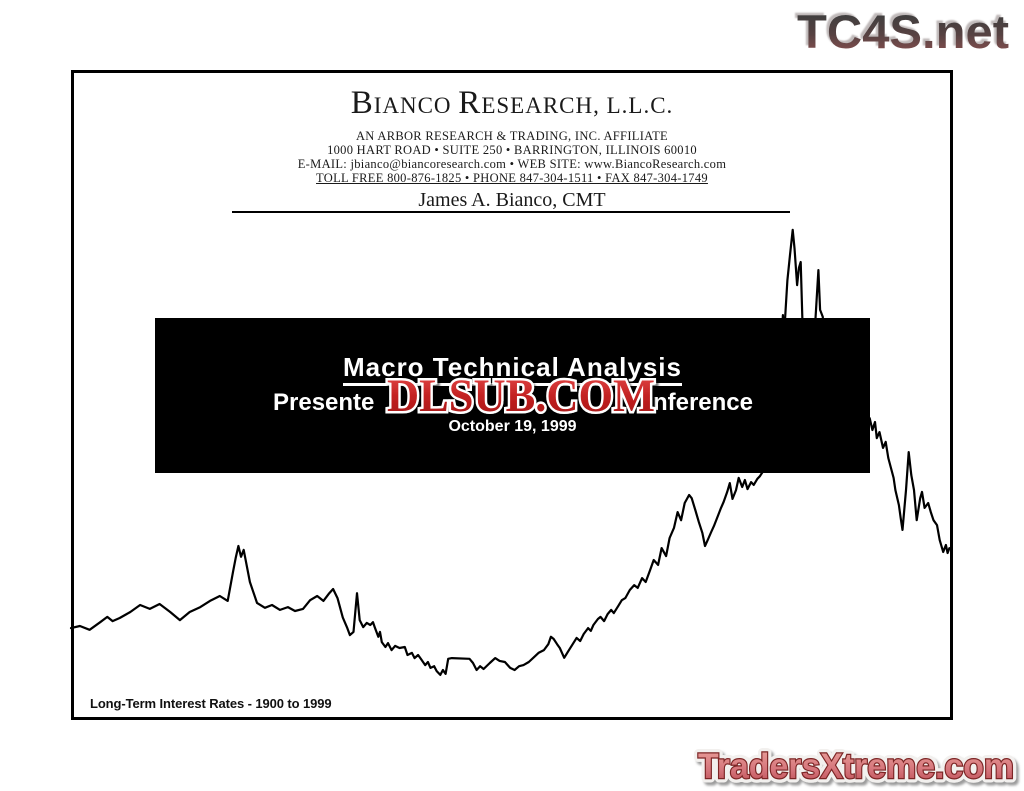 This screenshot has height=791, width=1024. I want to click on subtitle-fragment-left: Presente, so click(324, 402).